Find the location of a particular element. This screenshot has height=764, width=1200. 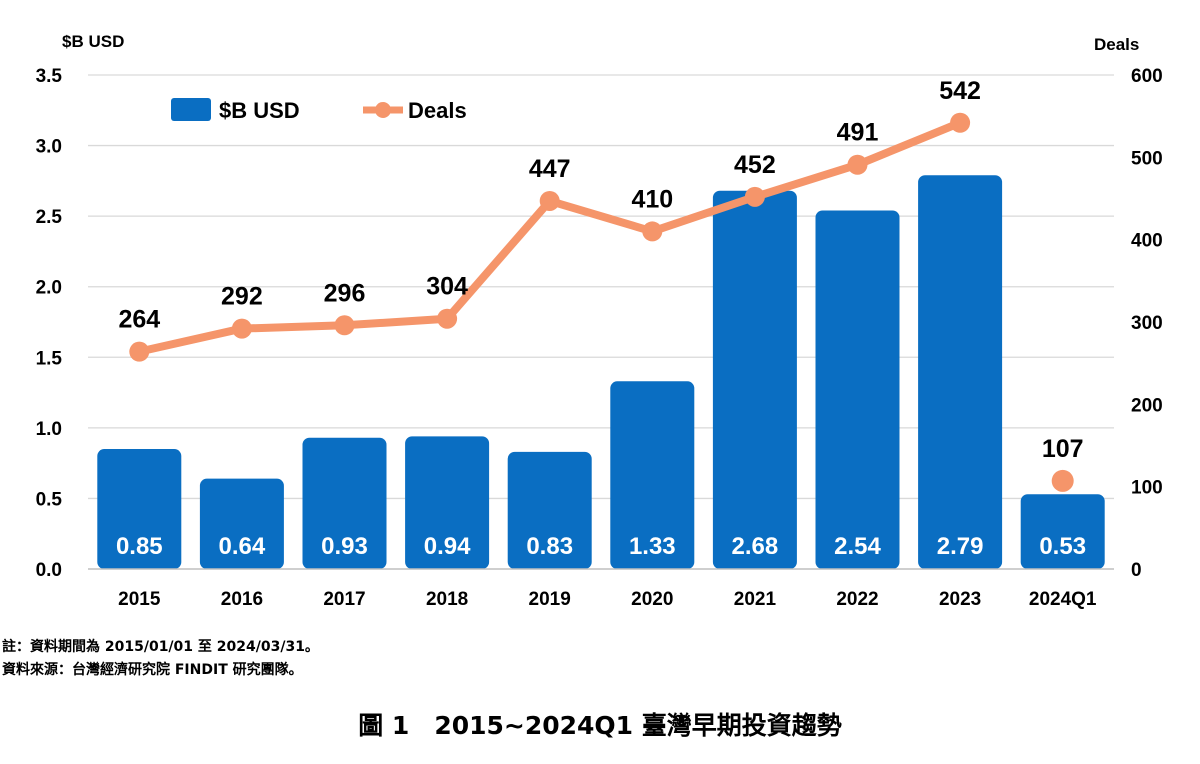

left-axis-unit-label: $B USD is located at coordinates (93, 41).